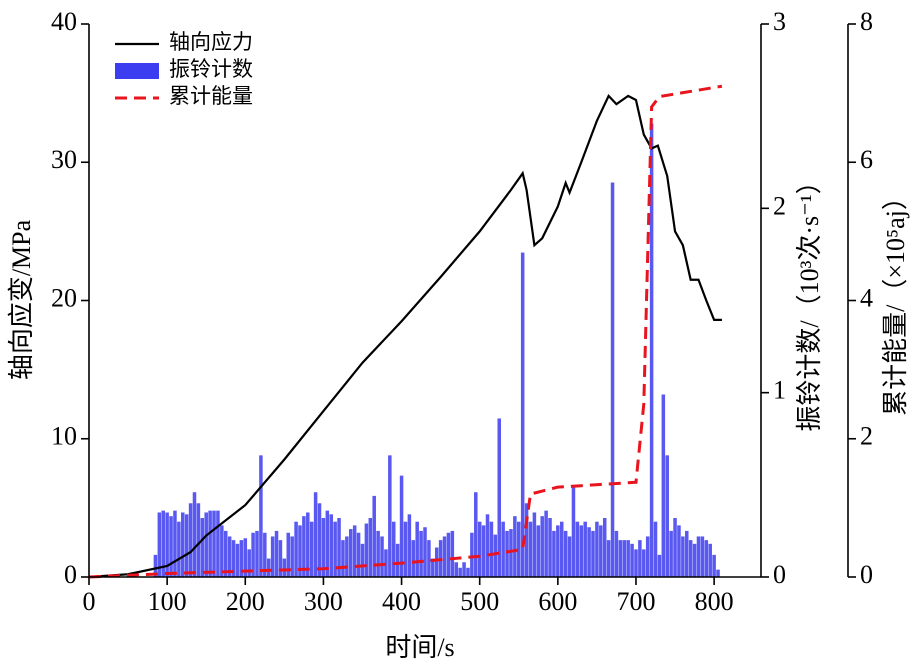 This screenshot has height=669, width=921. What do you see at coordinates (557, 601) in the screenshot?
I see `x-tick-label: 600` at bounding box center [557, 601].